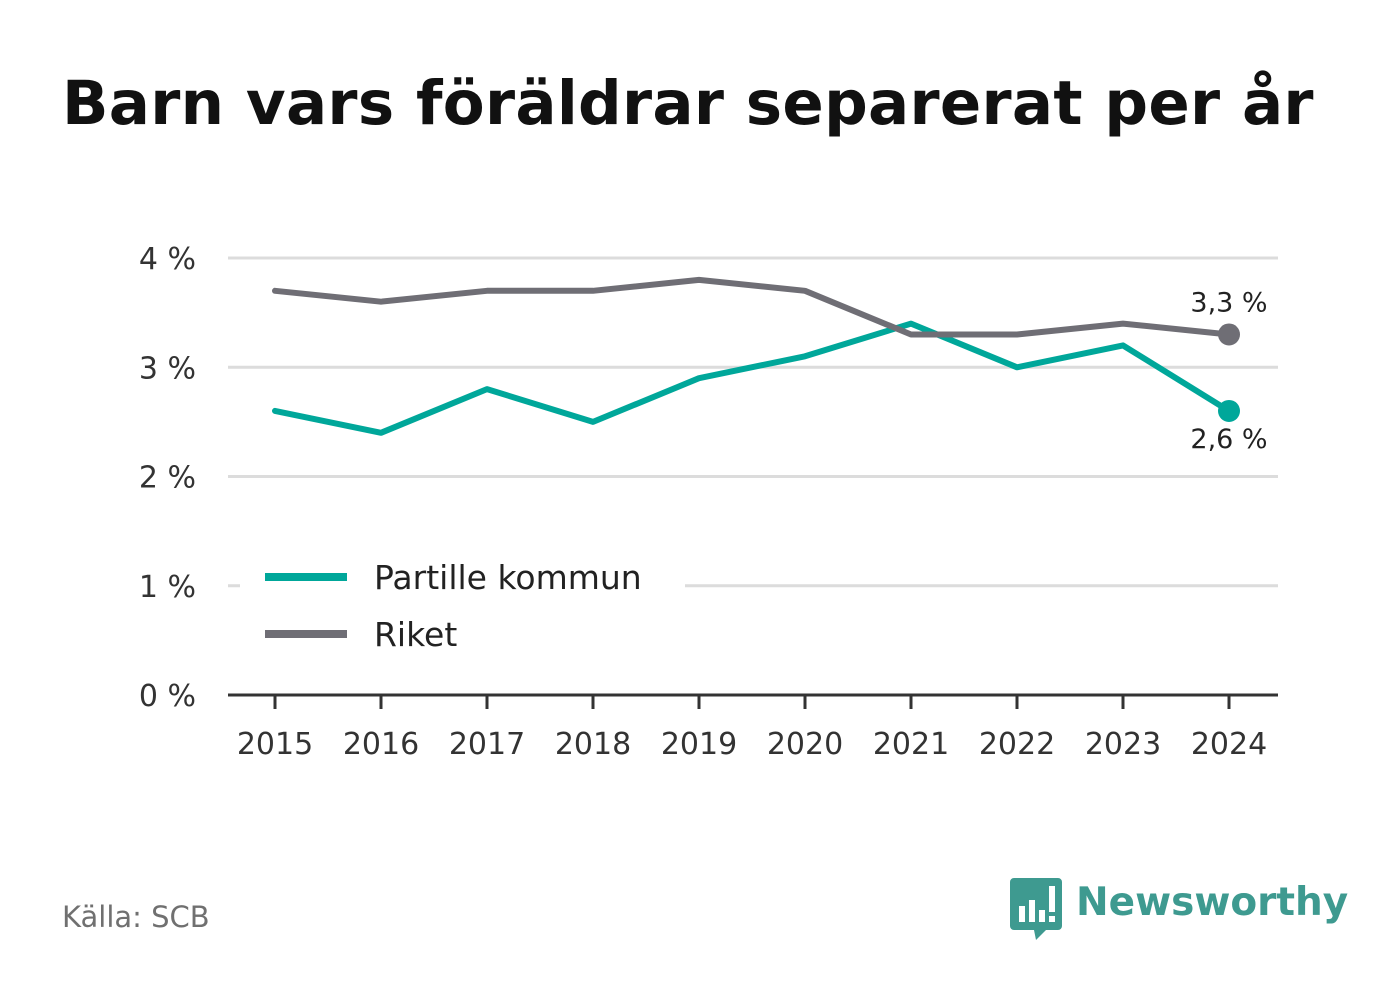  What do you see at coordinates (1228, 439) in the screenshot?
I see `end-label-partille: 2,6 %` at bounding box center [1228, 439].